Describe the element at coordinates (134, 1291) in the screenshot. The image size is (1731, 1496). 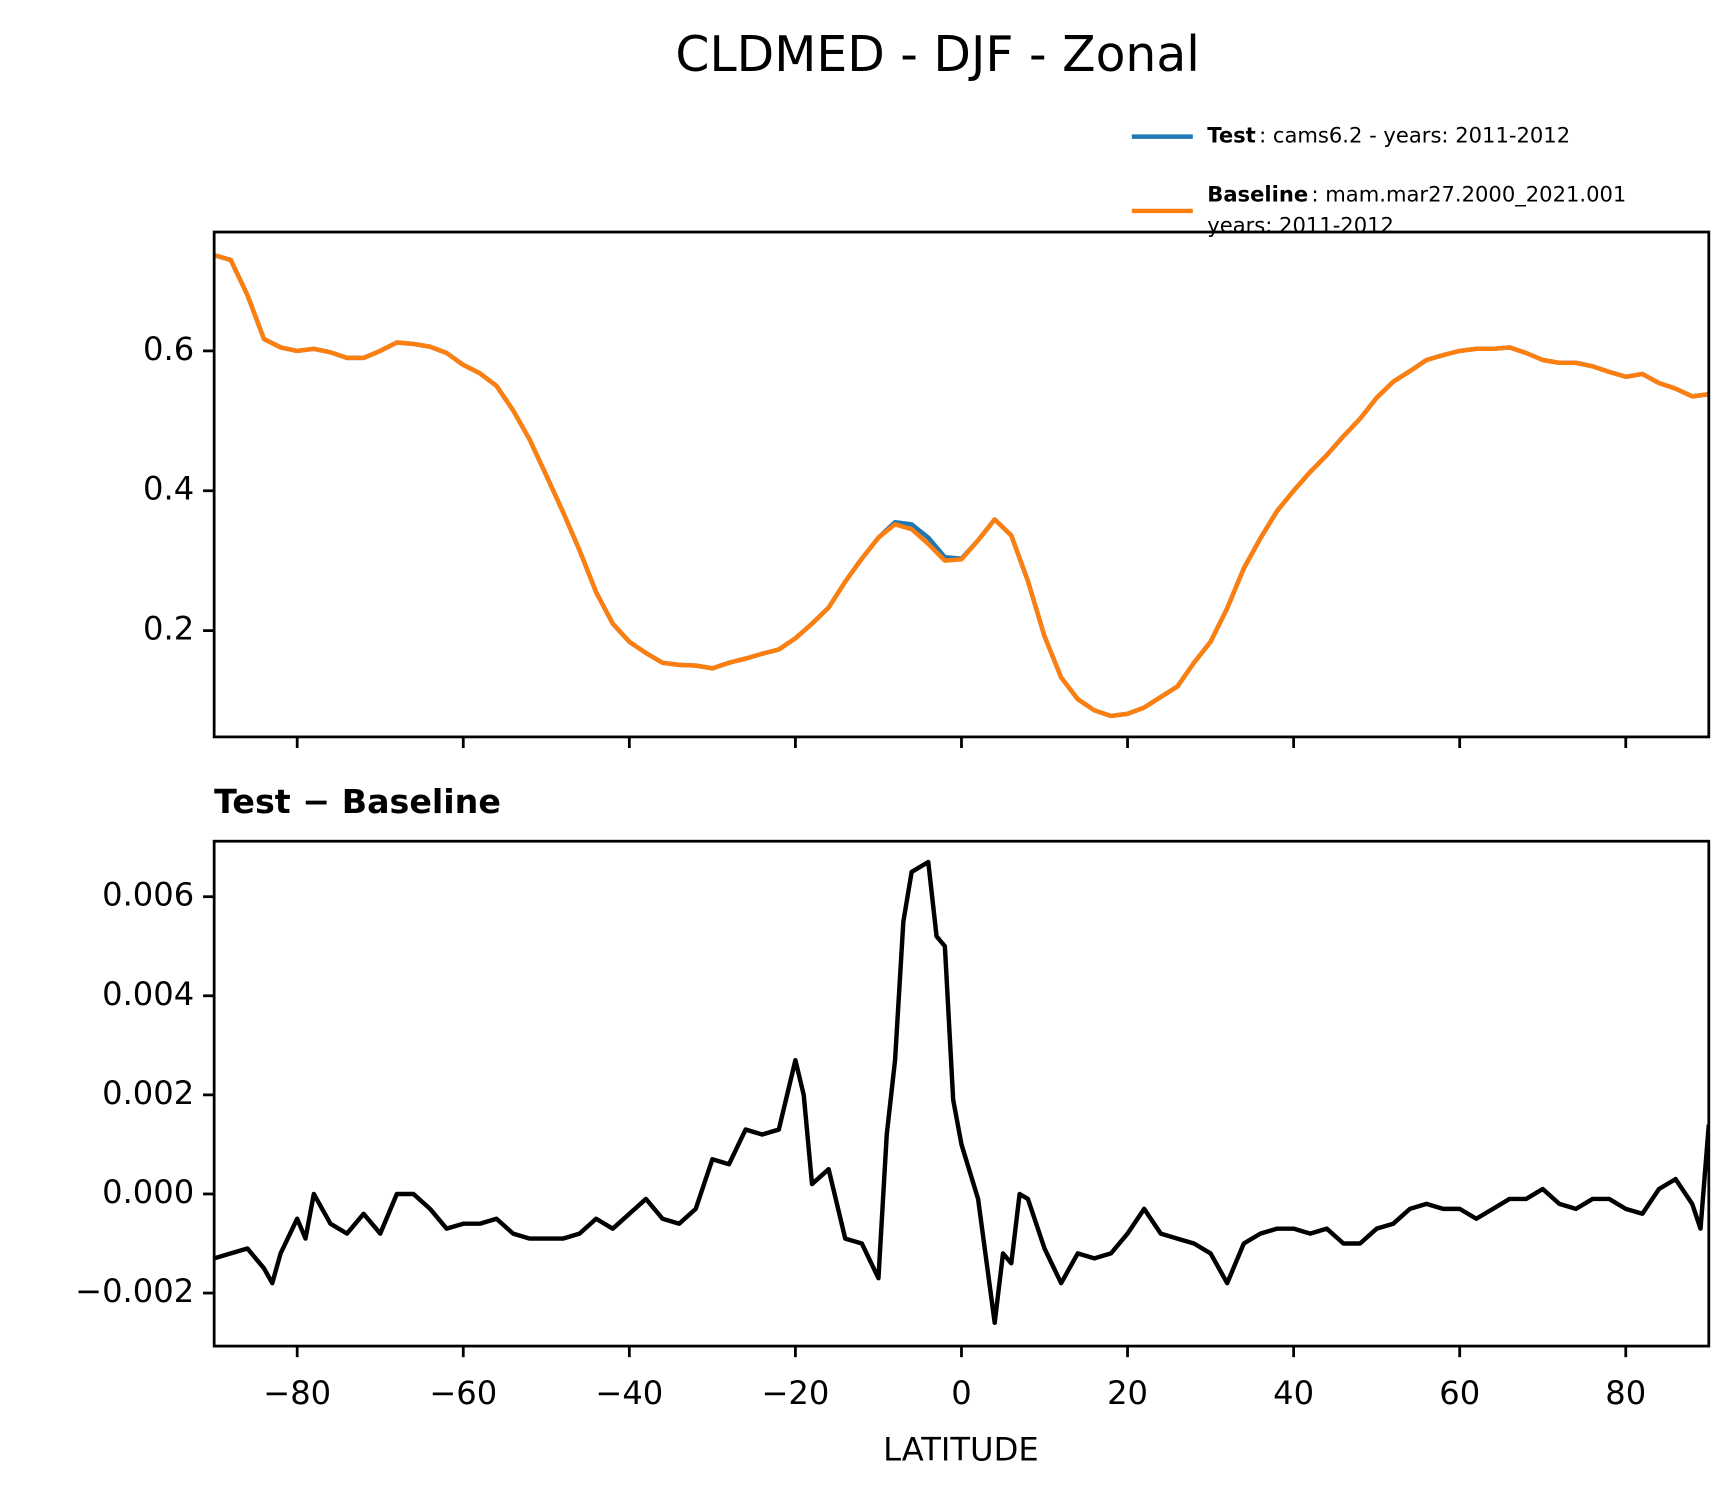
I see `y-tick-label: −0.002` at that location.